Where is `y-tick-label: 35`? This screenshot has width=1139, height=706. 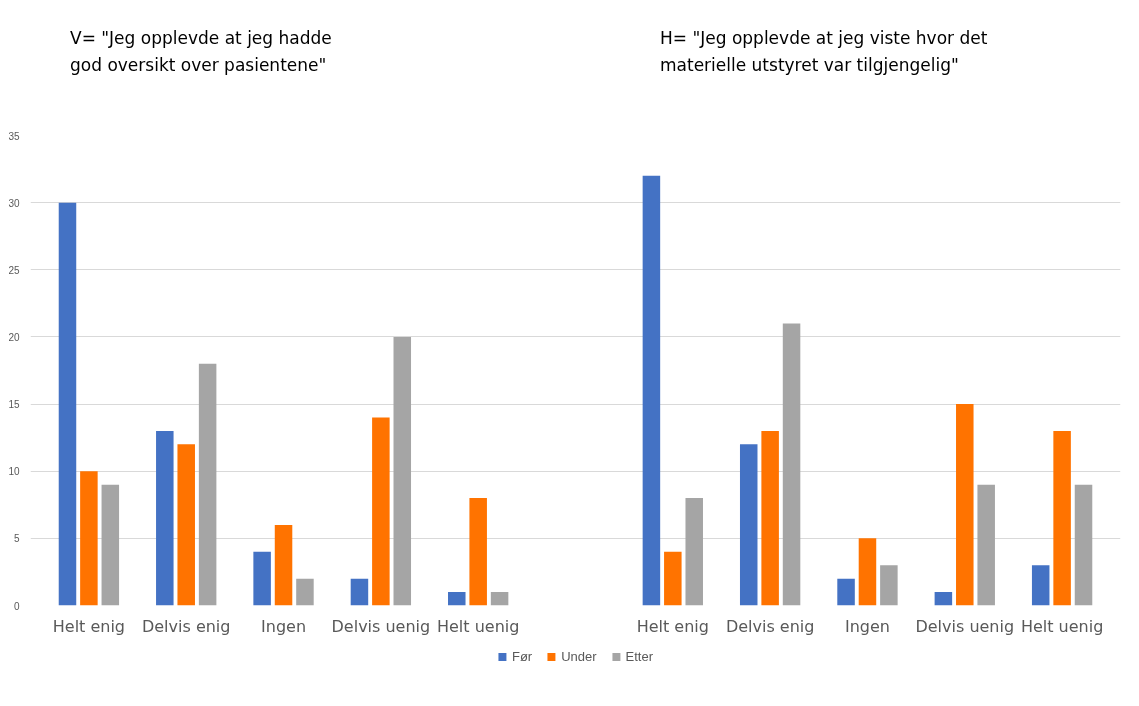 y-tick-label: 35 is located at coordinates (14, 136).